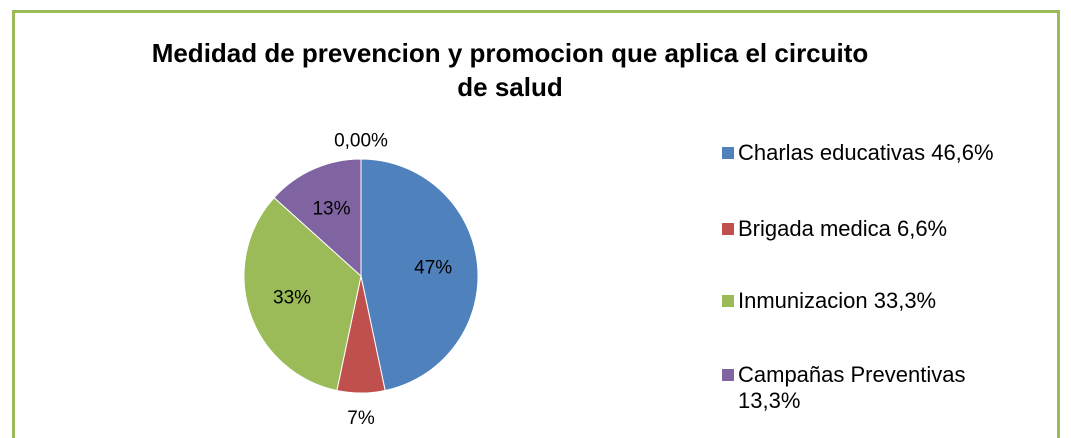 The width and height of the screenshot is (1071, 438). Describe the element at coordinates (361, 140) in the screenshot. I see `annotation: 0,00%` at that location.